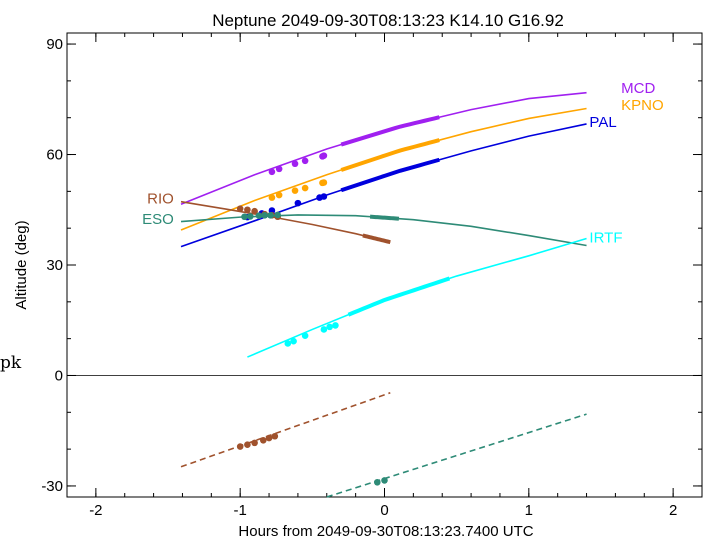 The width and height of the screenshot is (708, 544). Describe the element at coordinates (21, 264) in the screenshot. I see `y-axis-label: Altitude (deg)` at that location.